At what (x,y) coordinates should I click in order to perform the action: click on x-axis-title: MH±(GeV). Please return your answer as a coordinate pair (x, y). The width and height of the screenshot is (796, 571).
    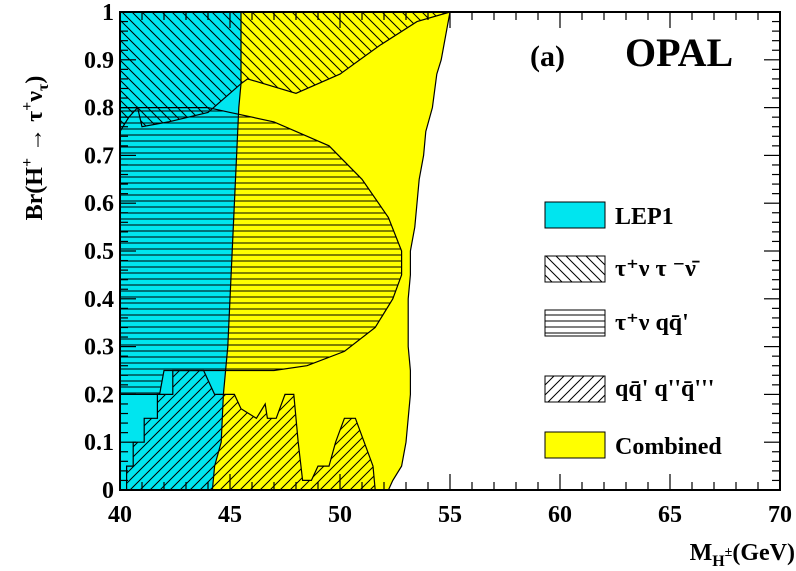
    Looking at the image, I should click on (742, 555).